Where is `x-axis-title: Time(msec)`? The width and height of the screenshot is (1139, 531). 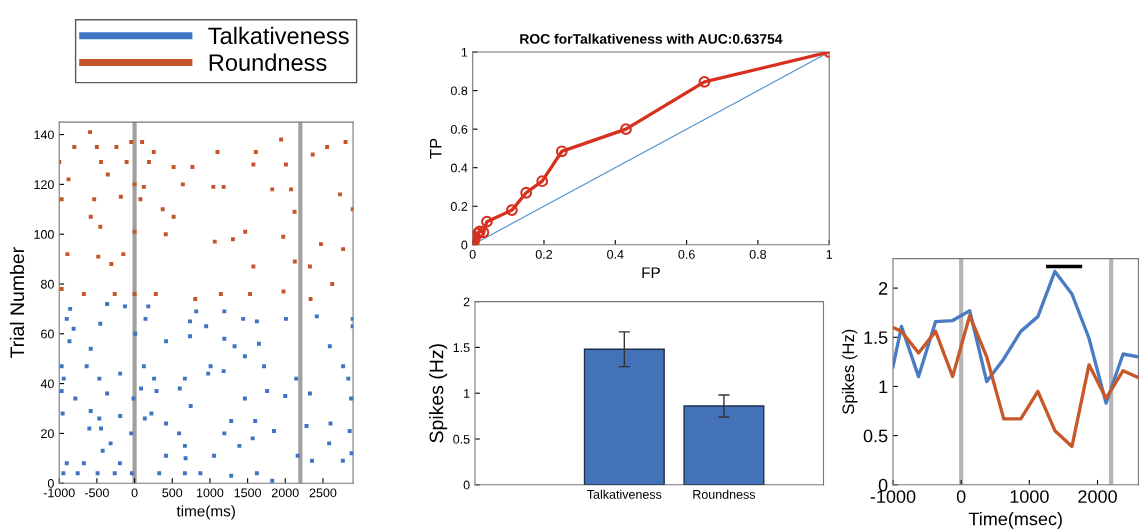 x-axis-title: Time(msec) is located at coordinates (1015, 520).